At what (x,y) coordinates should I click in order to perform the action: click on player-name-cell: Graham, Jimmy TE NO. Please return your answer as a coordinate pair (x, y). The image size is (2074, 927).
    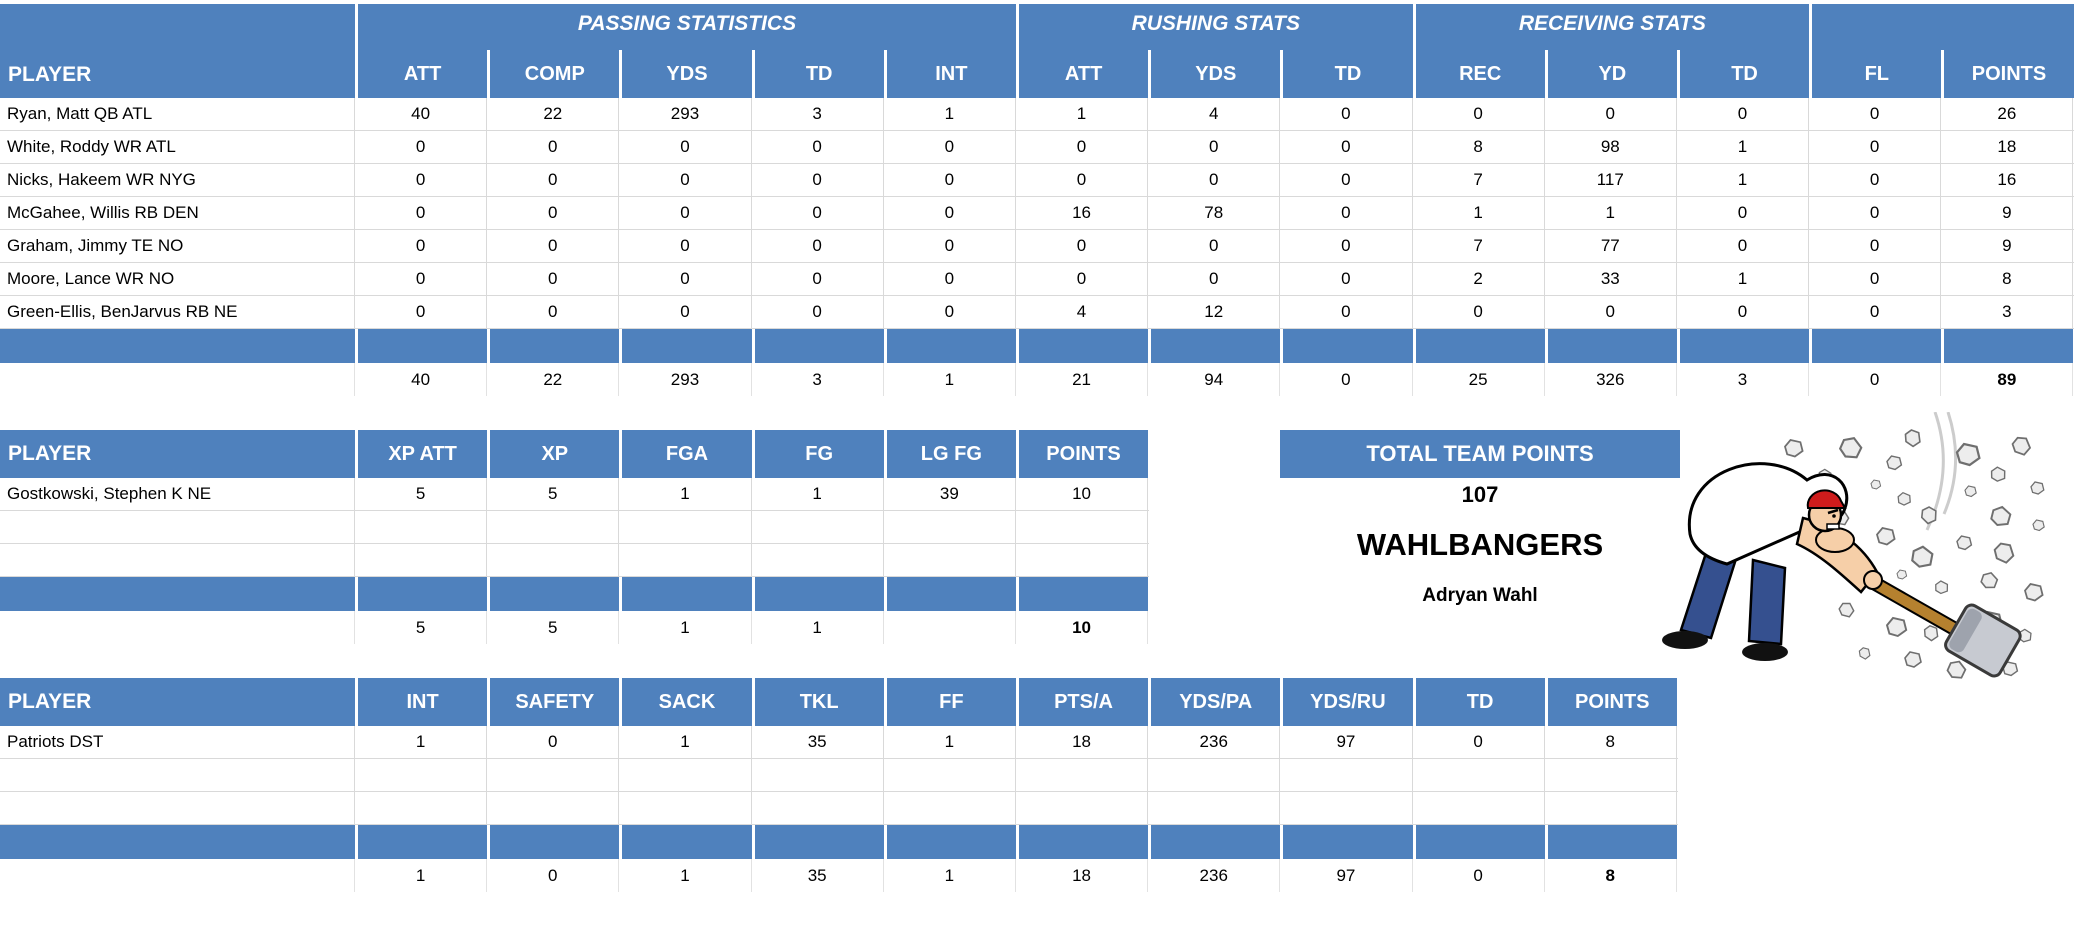
    Looking at the image, I should click on (177, 246).